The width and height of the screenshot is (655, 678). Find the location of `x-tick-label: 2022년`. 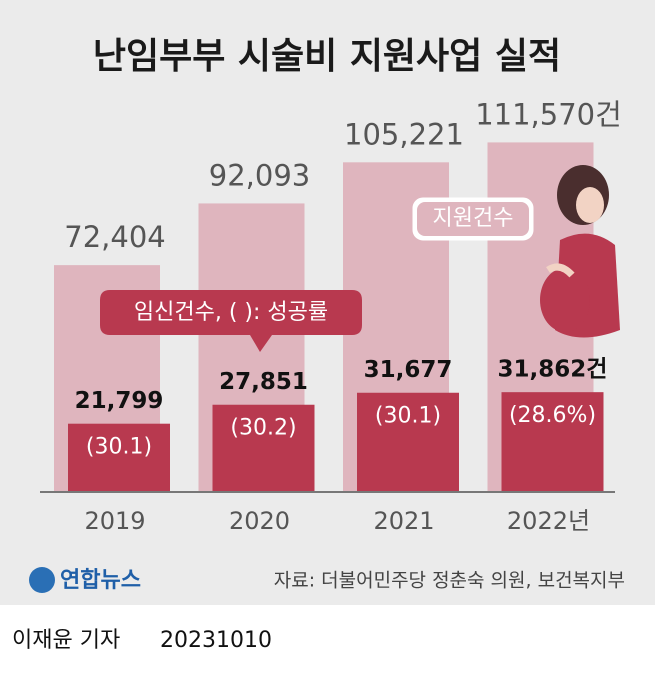

x-tick-label: 2022년 is located at coordinates (548, 521).